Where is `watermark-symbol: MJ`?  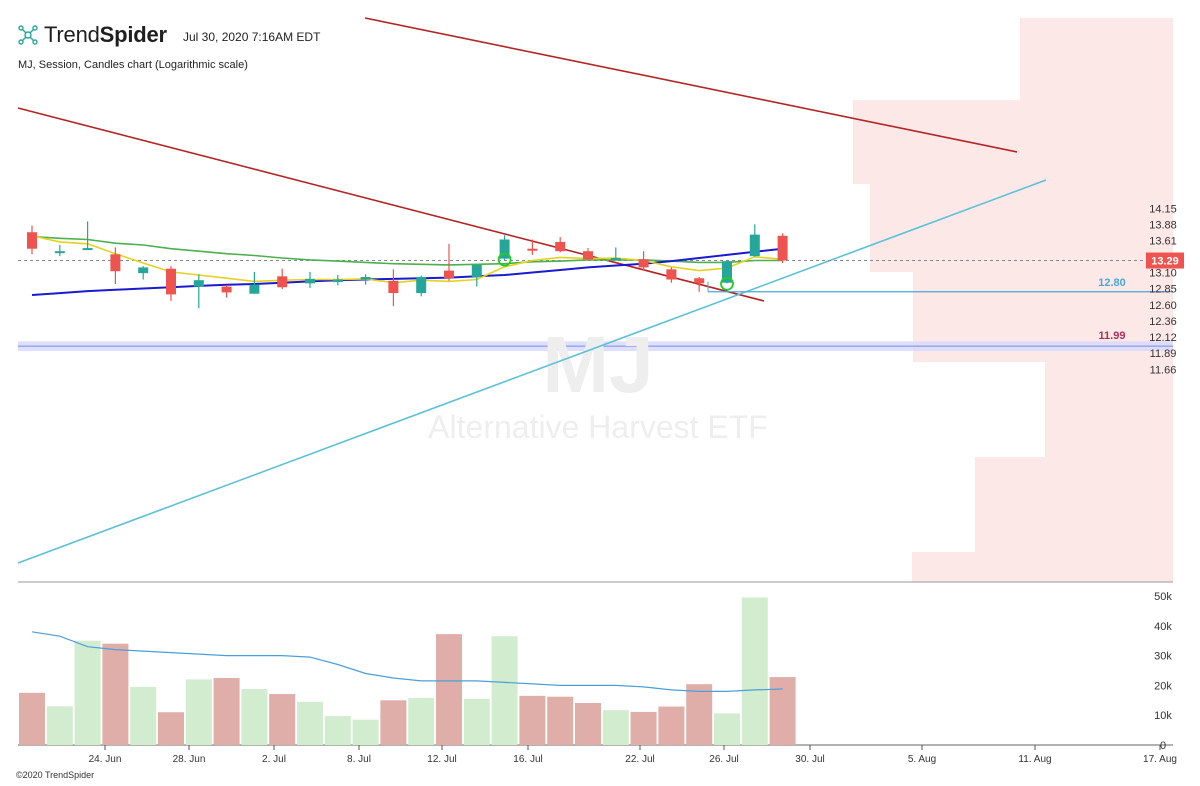
watermark-symbol: MJ is located at coordinates (597, 364).